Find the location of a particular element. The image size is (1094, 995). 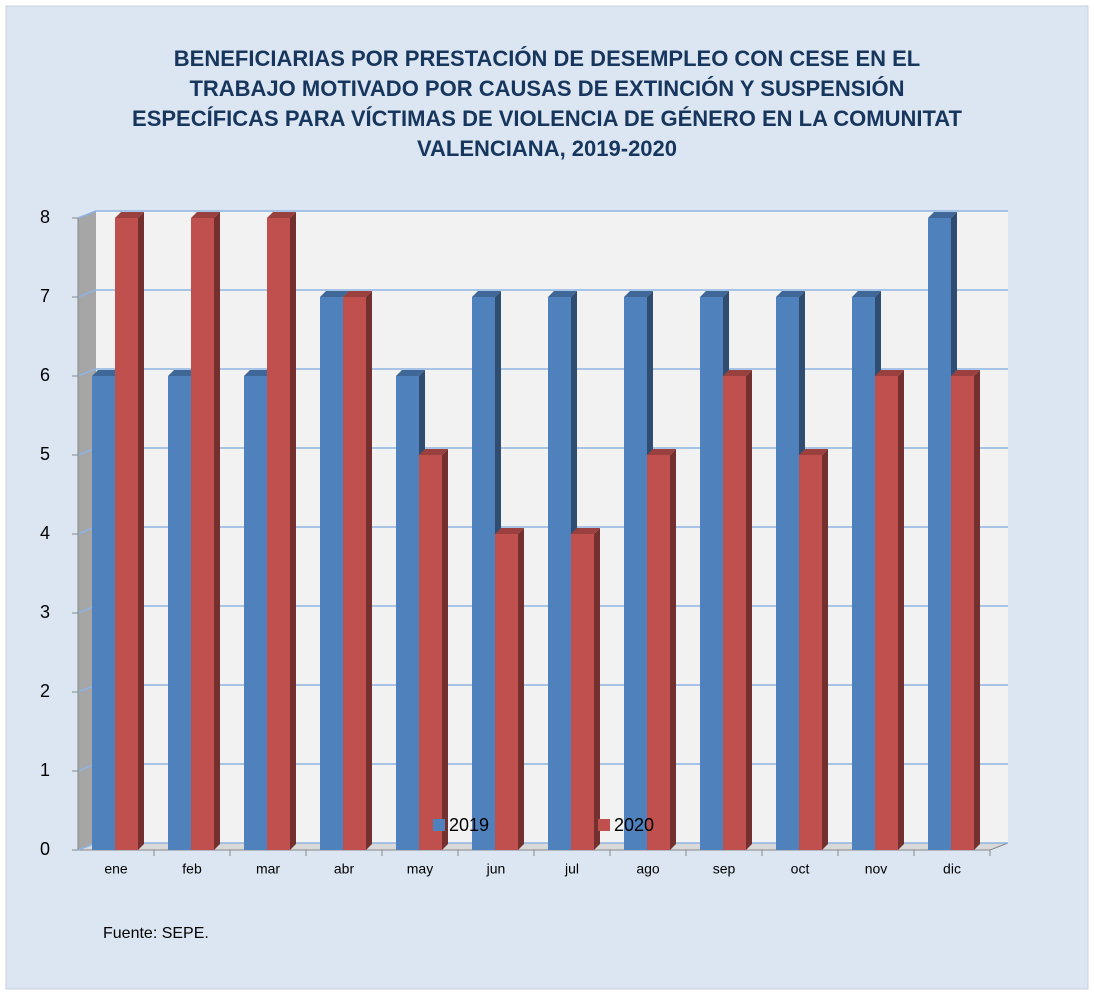

x-tick-label: ene is located at coordinates (116, 869).